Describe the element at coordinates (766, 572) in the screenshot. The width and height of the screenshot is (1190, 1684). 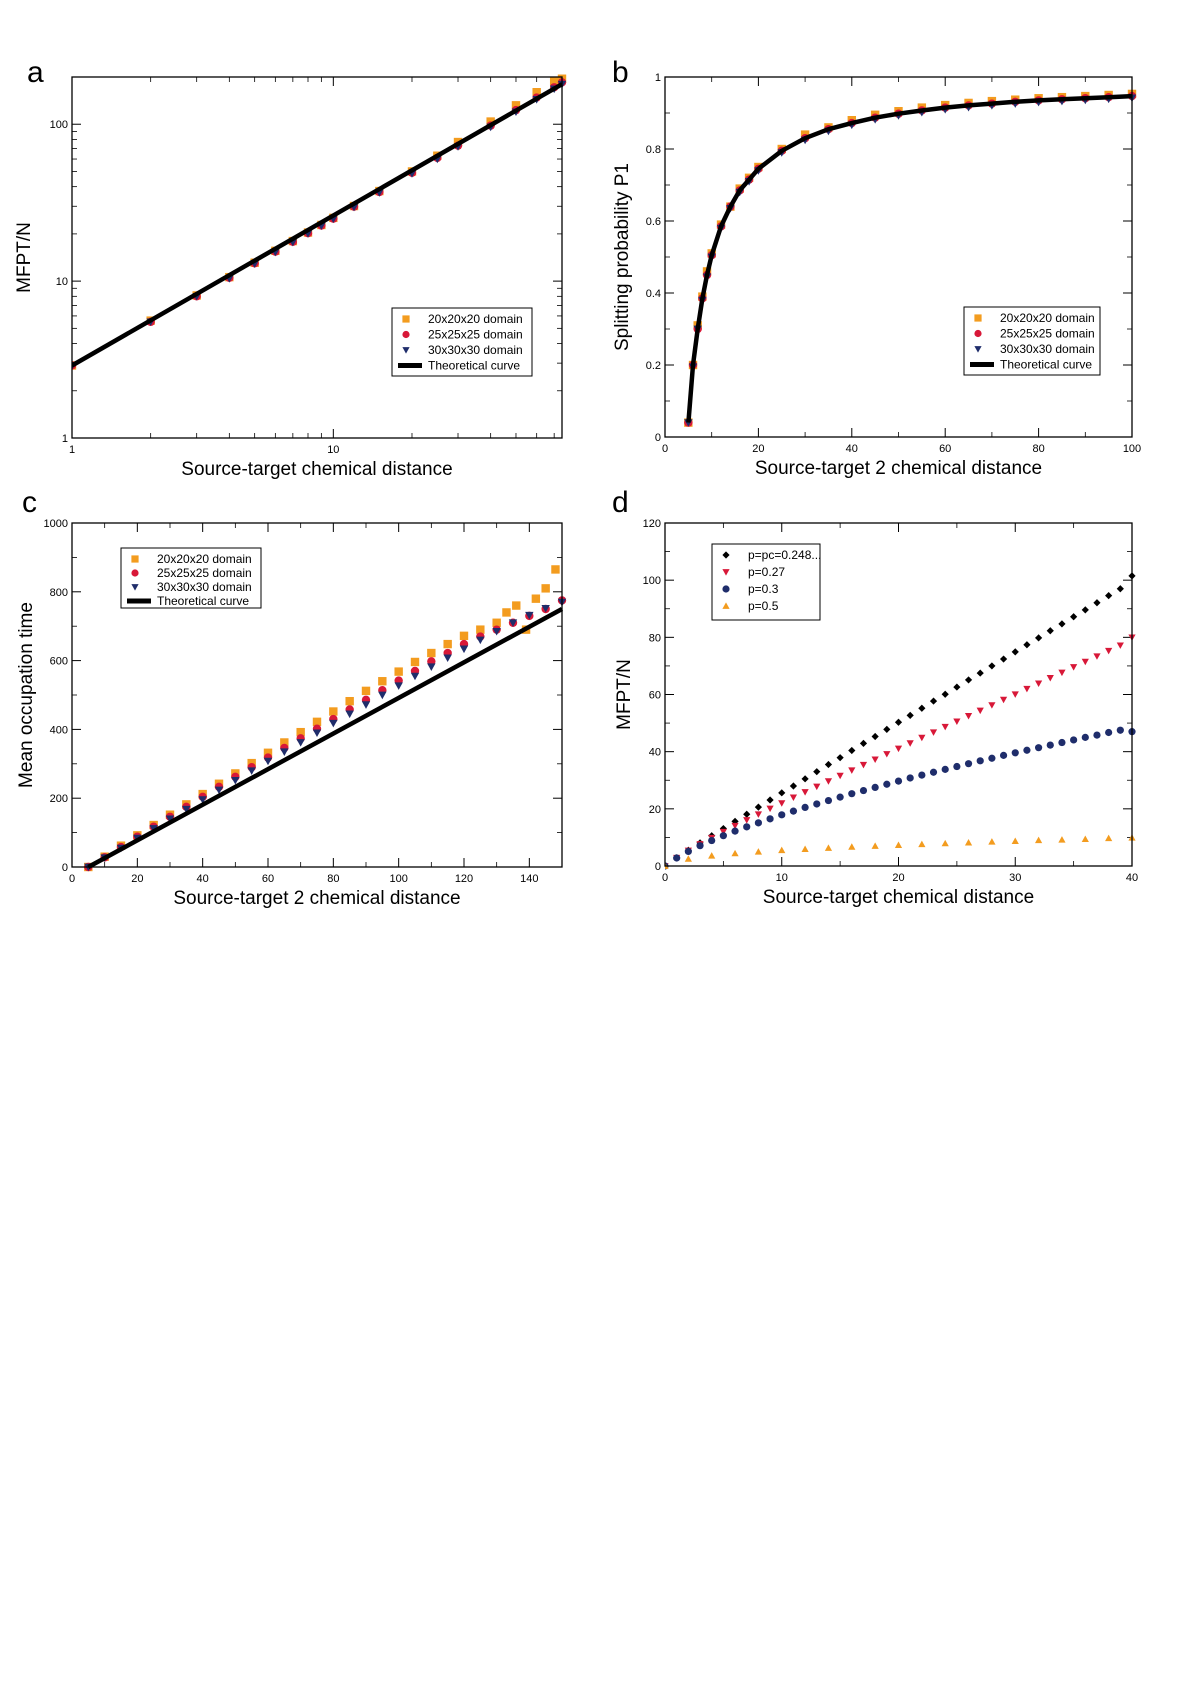
I see `legend-label: p=0.27` at that location.